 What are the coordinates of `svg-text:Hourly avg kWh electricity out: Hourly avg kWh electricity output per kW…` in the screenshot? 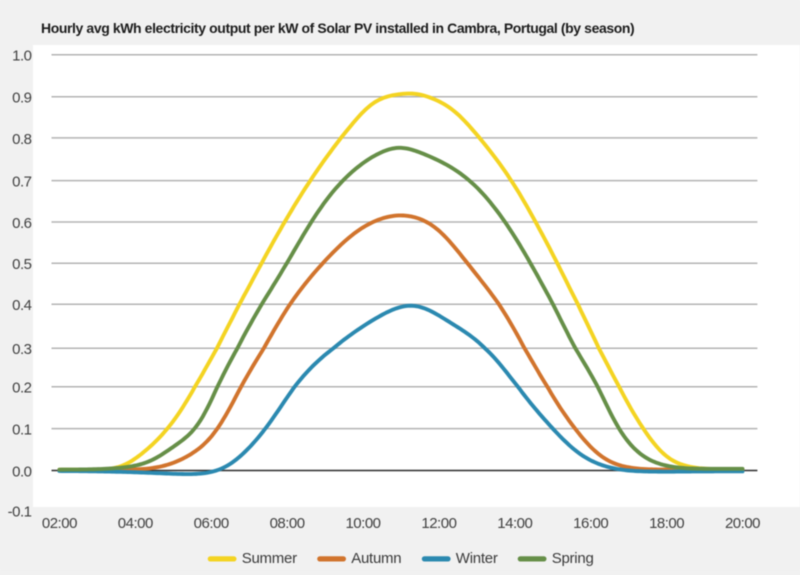 It's located at (337, 28).